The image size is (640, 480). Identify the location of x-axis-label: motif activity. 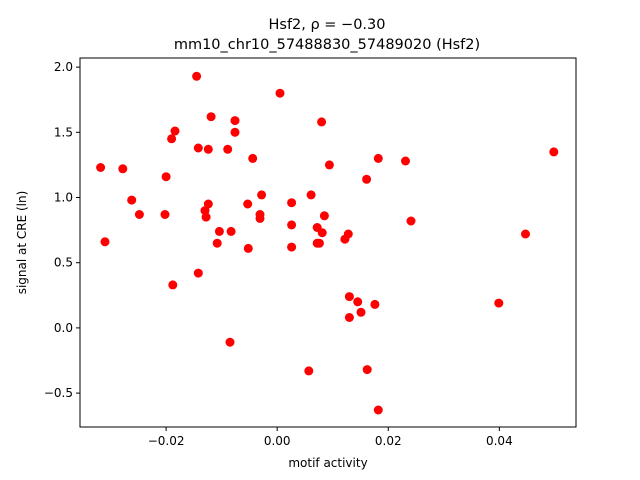
(327, 463).